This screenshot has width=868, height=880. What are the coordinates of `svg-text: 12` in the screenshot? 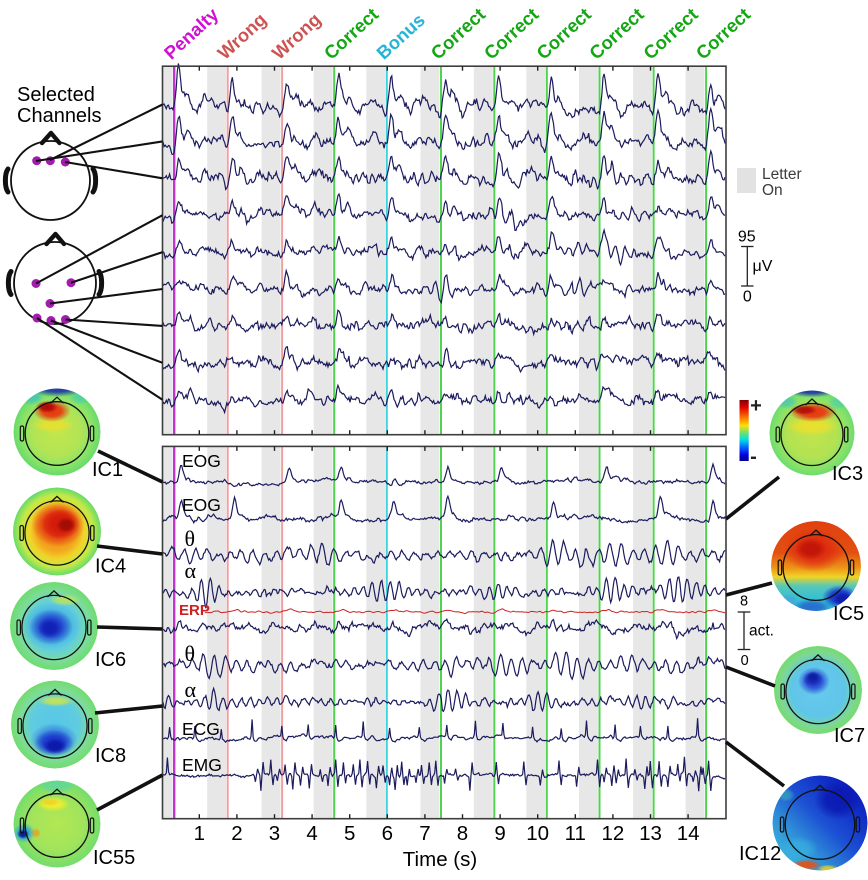 It's located at (612, 833).